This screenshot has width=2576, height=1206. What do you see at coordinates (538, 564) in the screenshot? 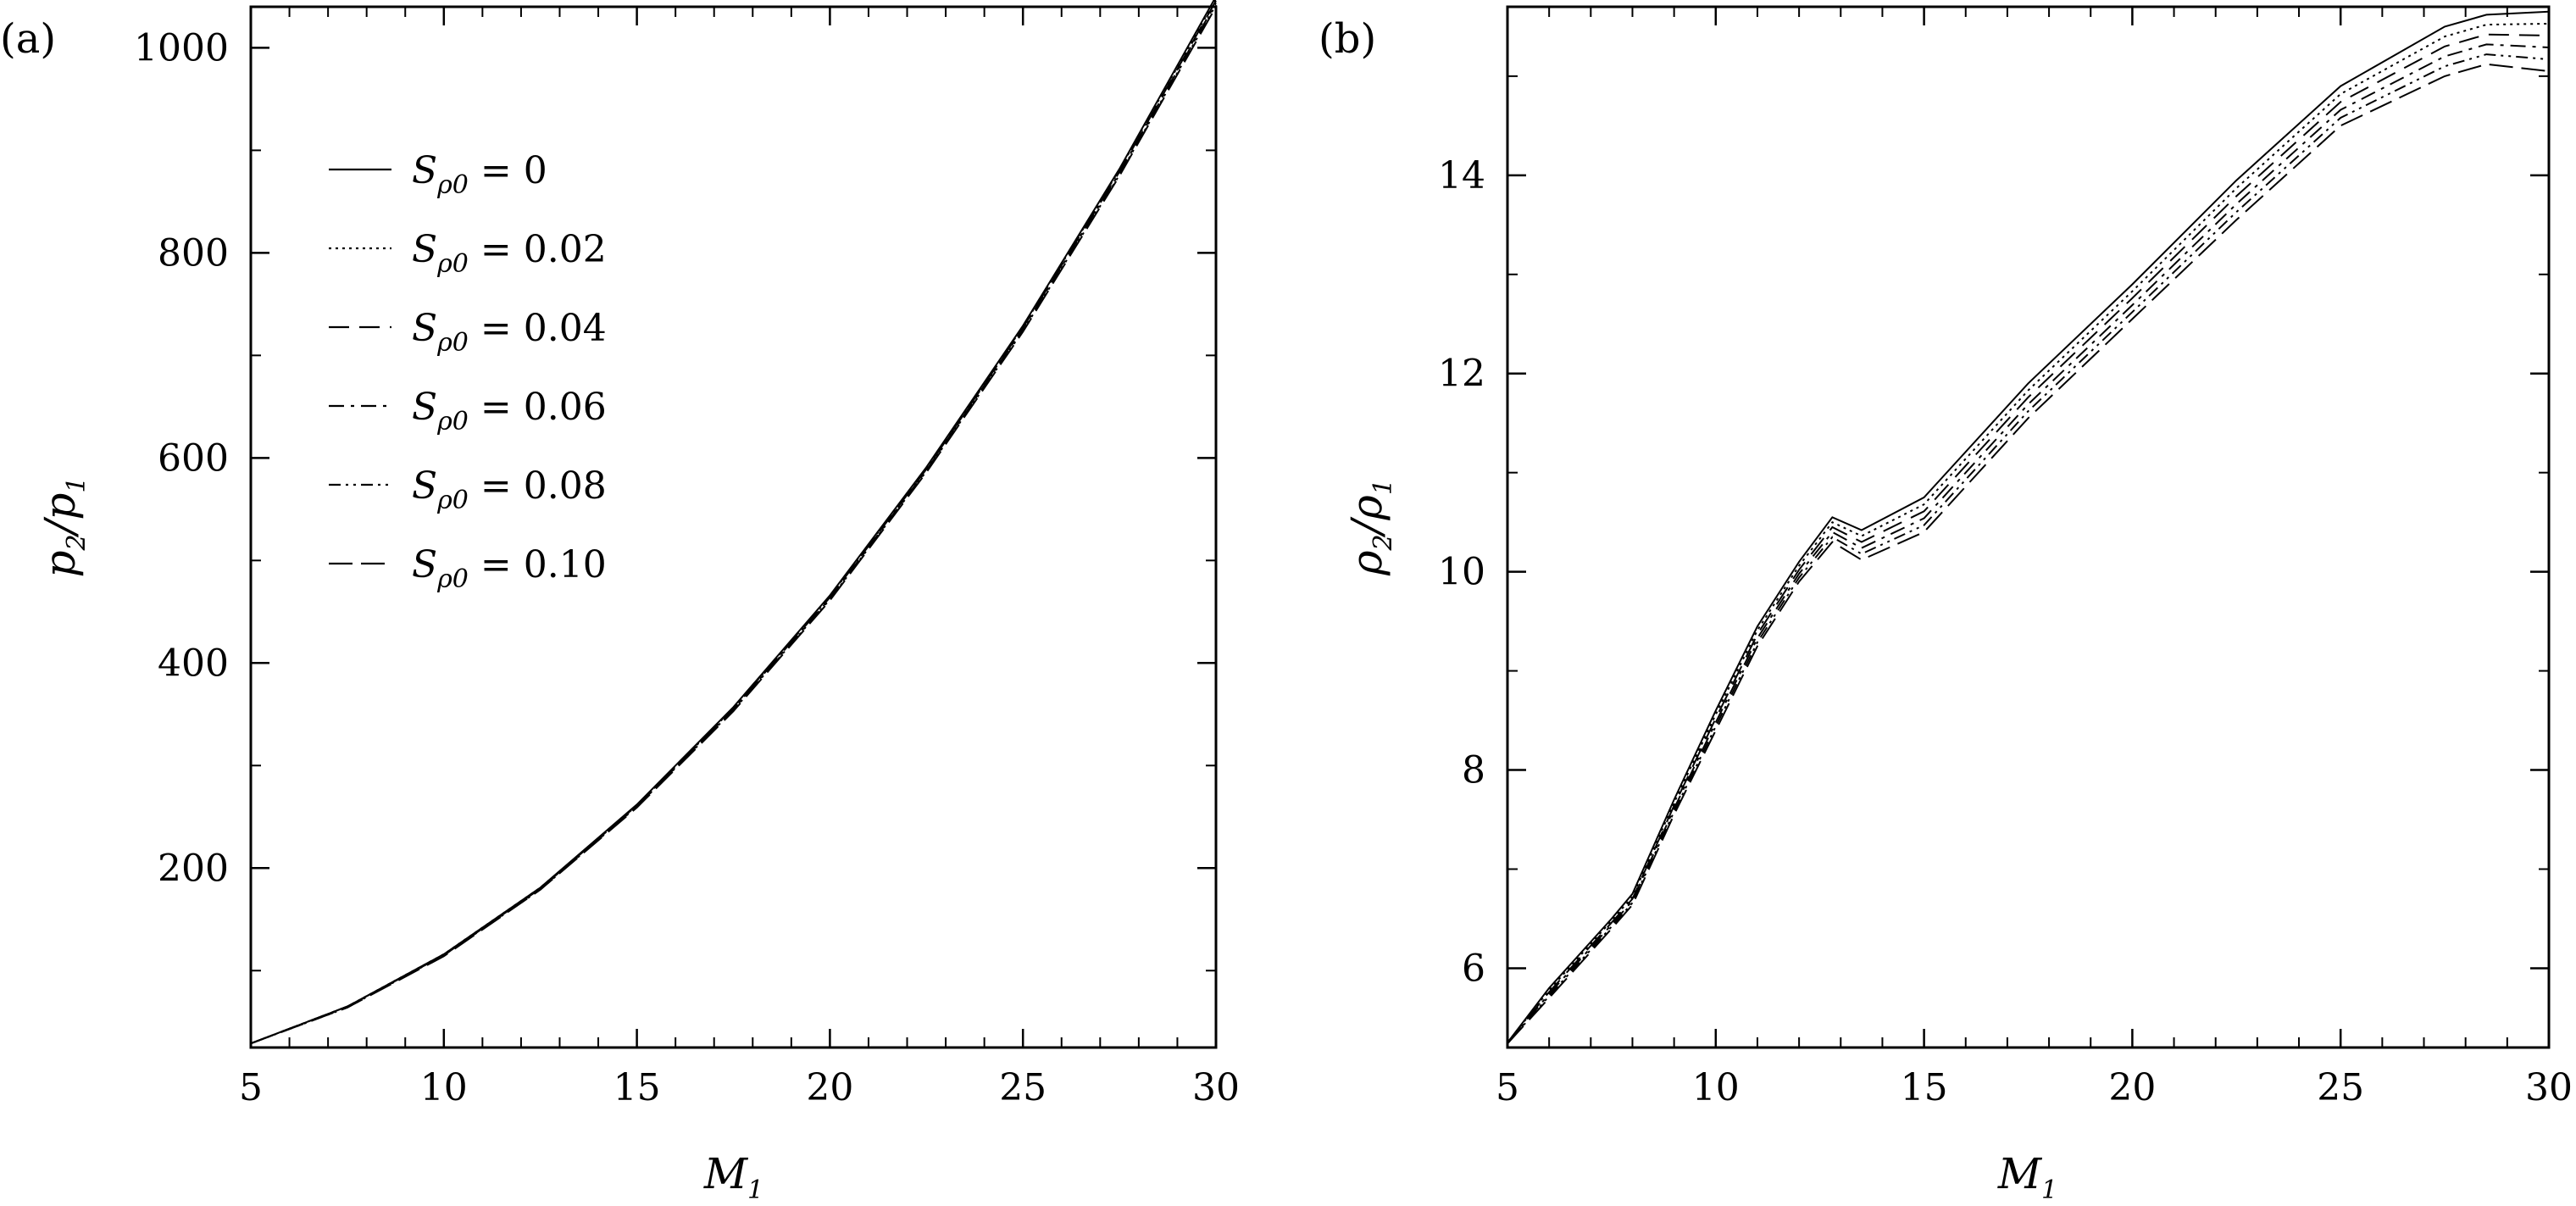
I see `legend-entry-value: = 0.10` at bounding box center [538, 564].